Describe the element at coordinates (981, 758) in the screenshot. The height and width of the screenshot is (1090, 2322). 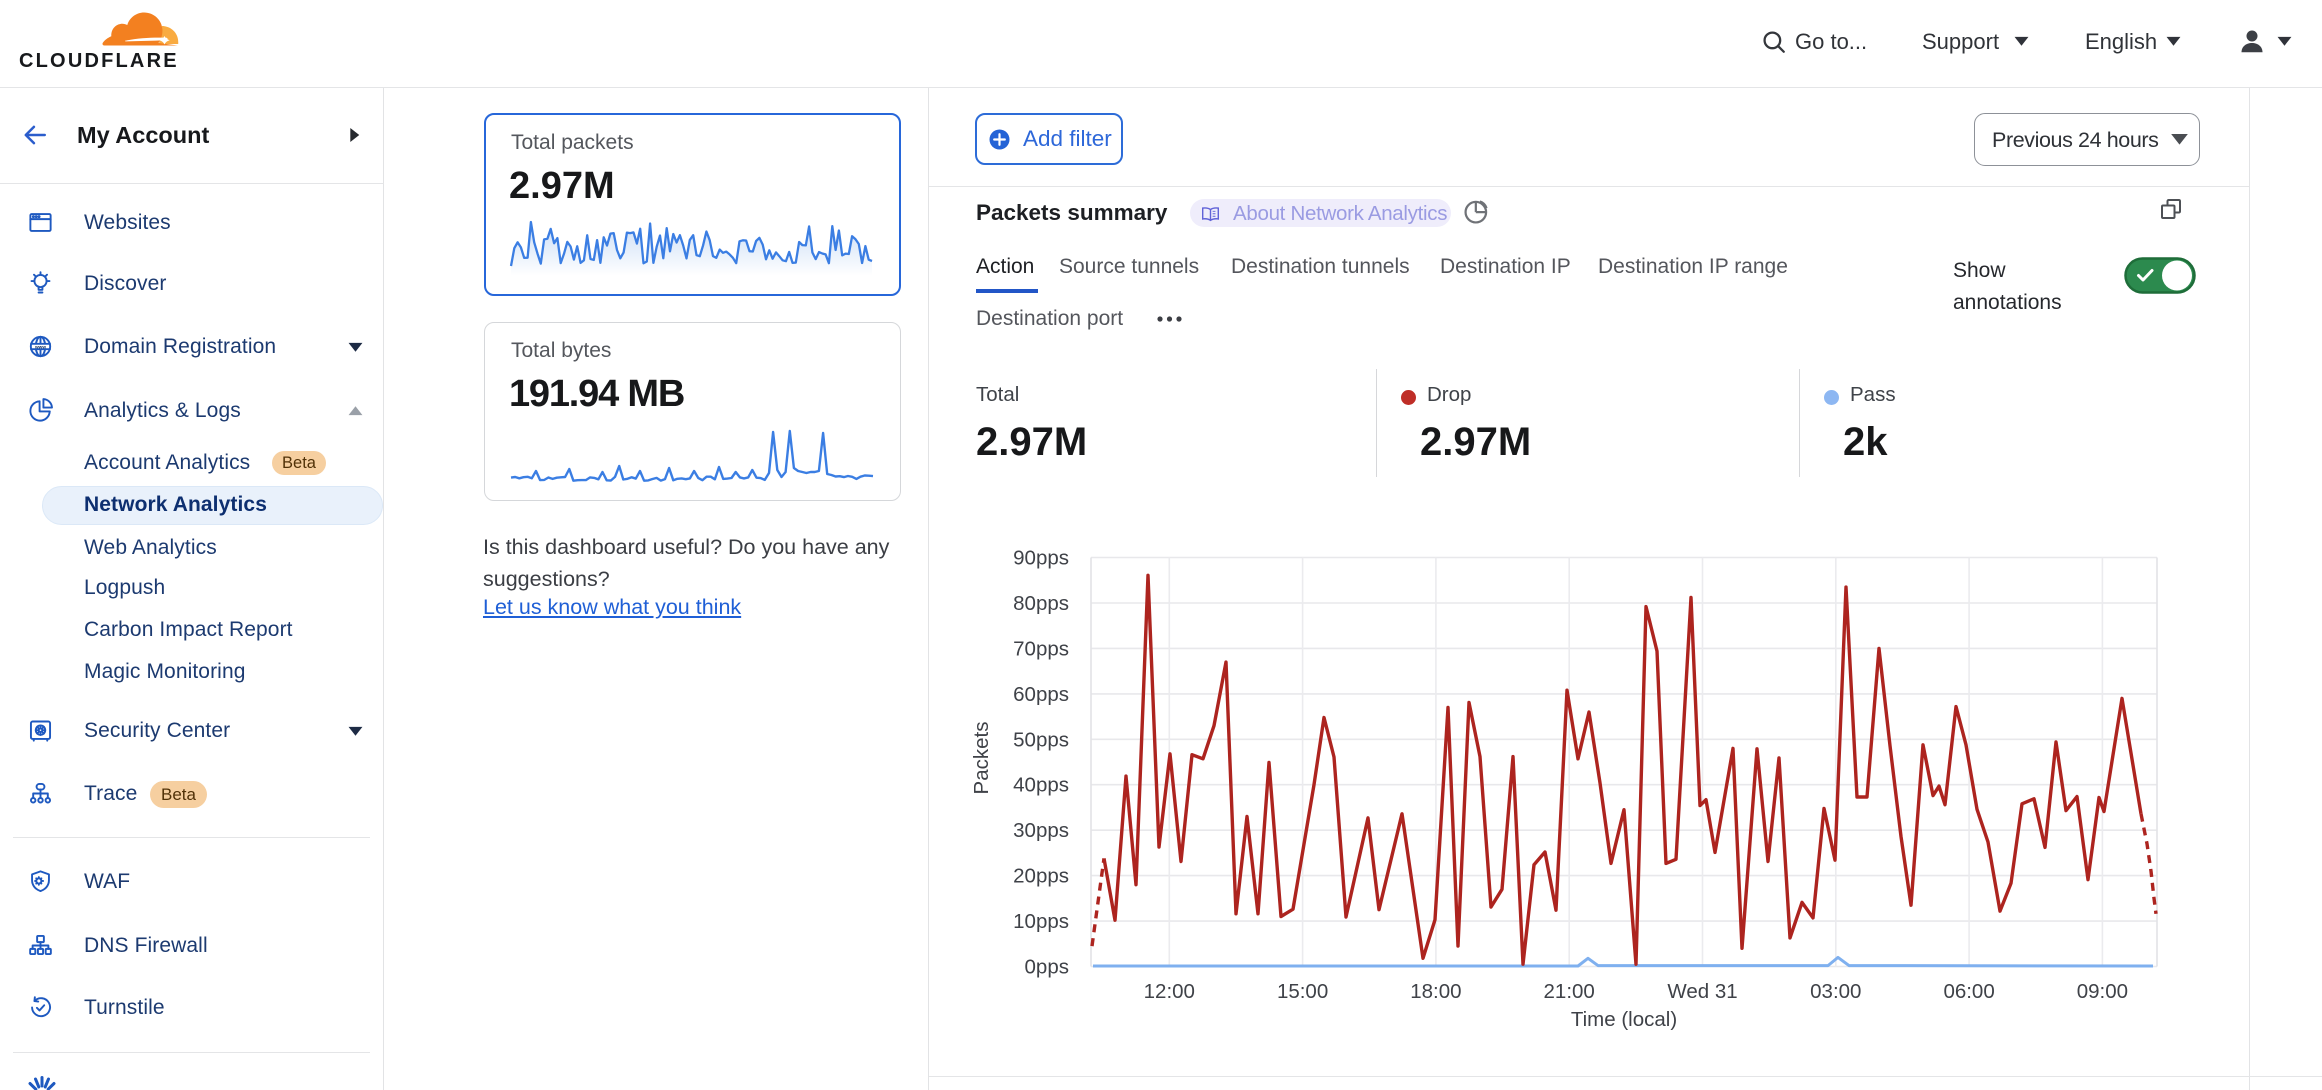
I see `svg-text: Packets` at that location.